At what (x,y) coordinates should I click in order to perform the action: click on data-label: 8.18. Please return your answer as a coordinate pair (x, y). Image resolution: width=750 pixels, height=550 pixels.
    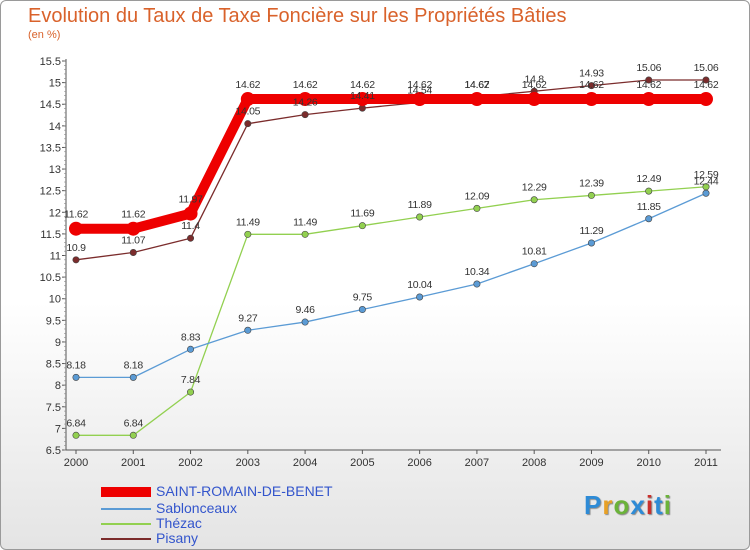
    Looking at the image, I should click on (134, 365).